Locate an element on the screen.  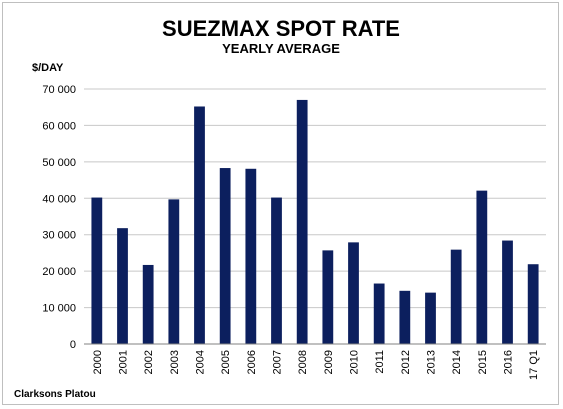
x-tick-label: 2014 is located at coordinates (457, 362).